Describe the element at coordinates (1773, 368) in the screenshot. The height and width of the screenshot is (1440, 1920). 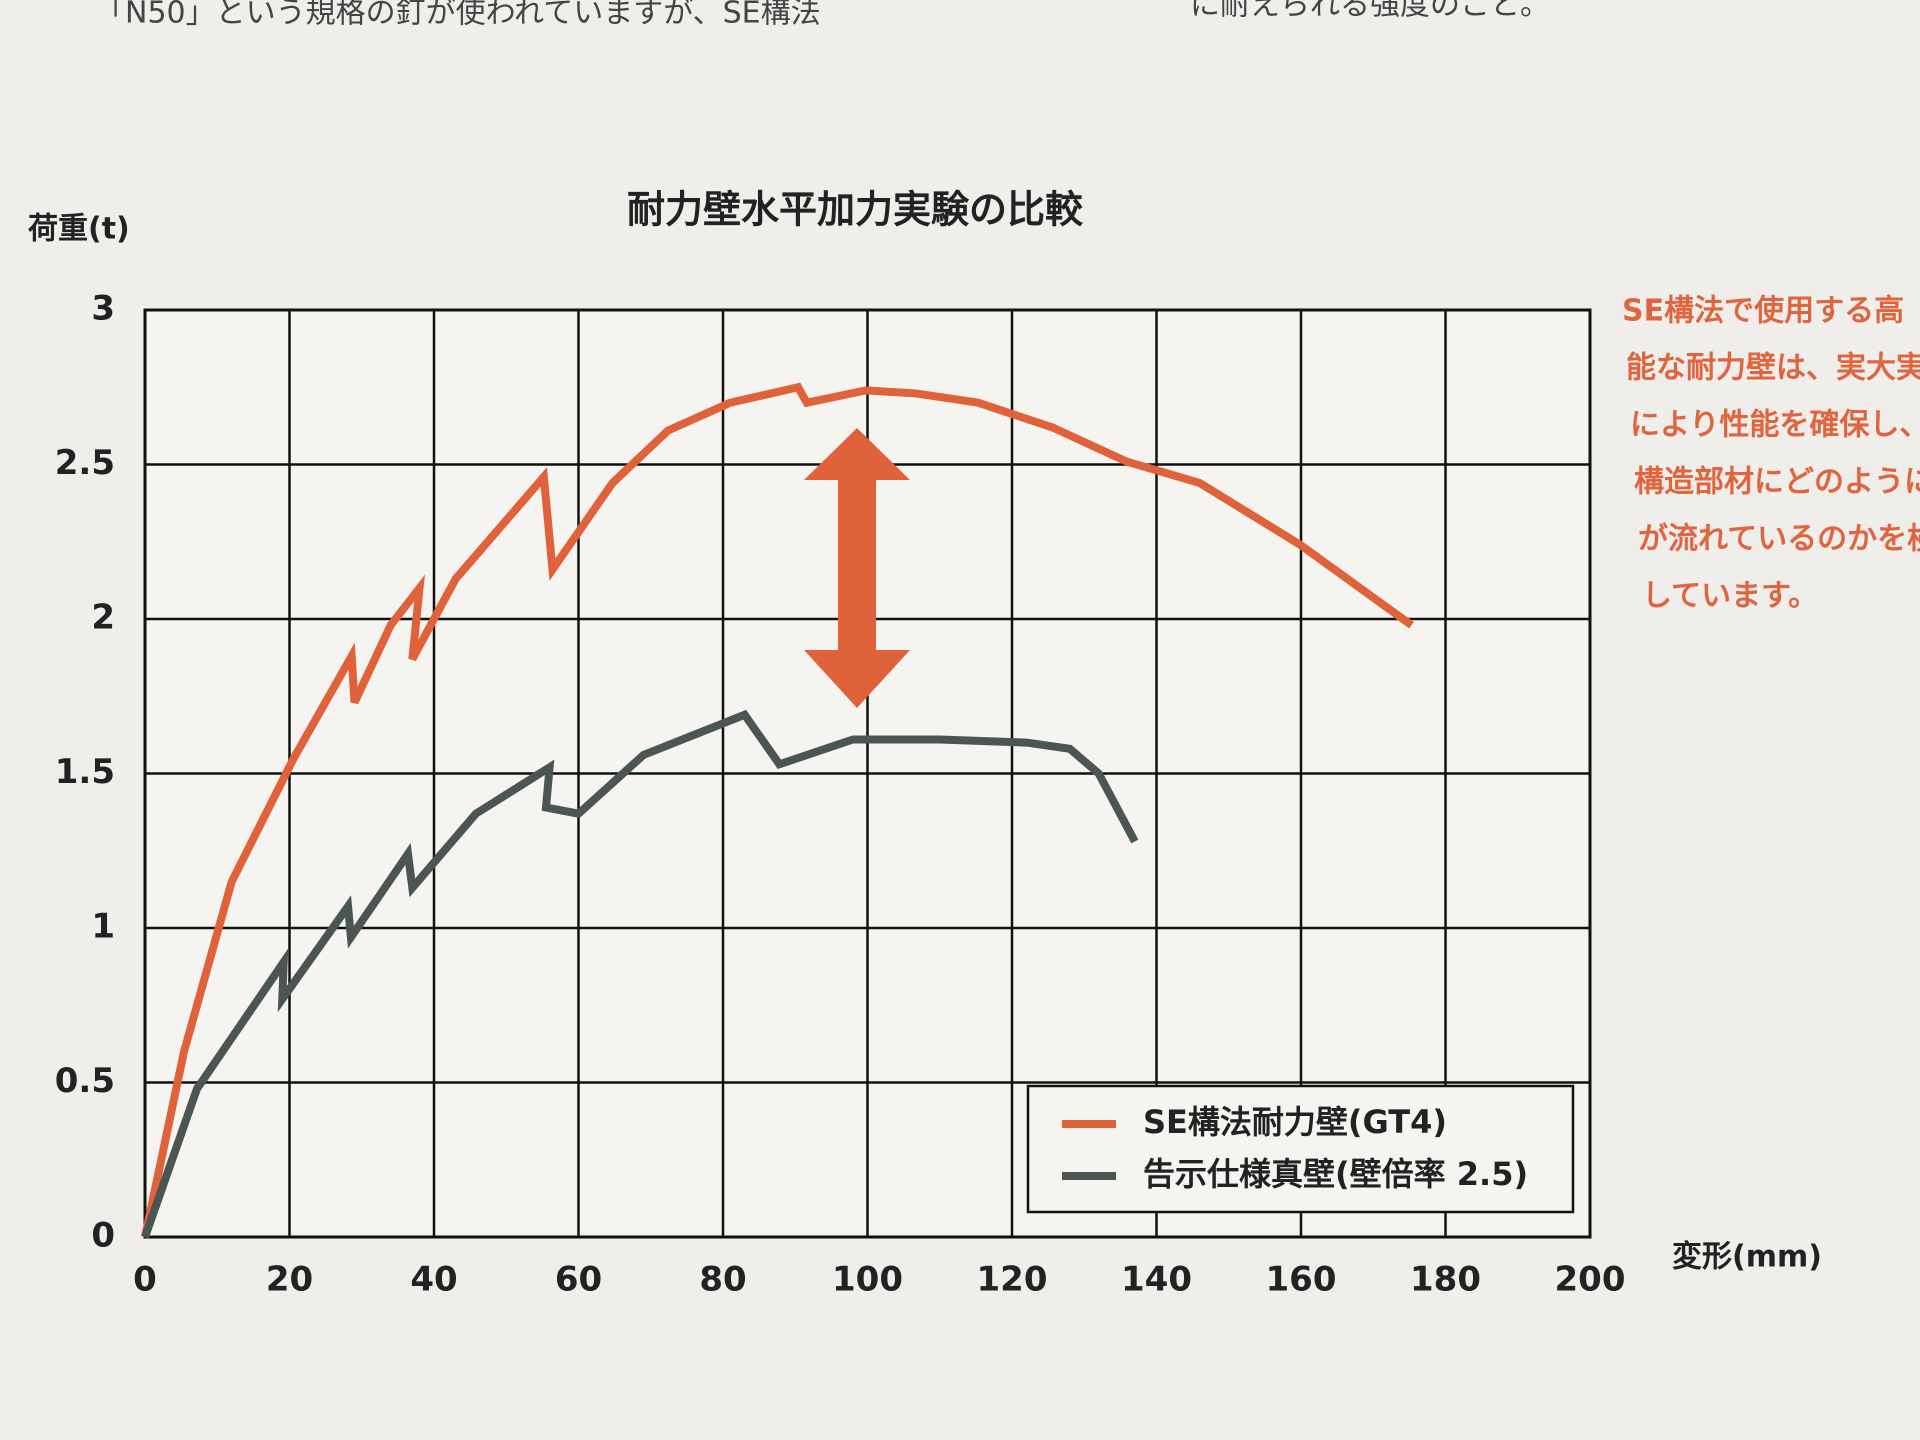
I see `side-text-line: 能な耐力壁は、実大実` at that location.